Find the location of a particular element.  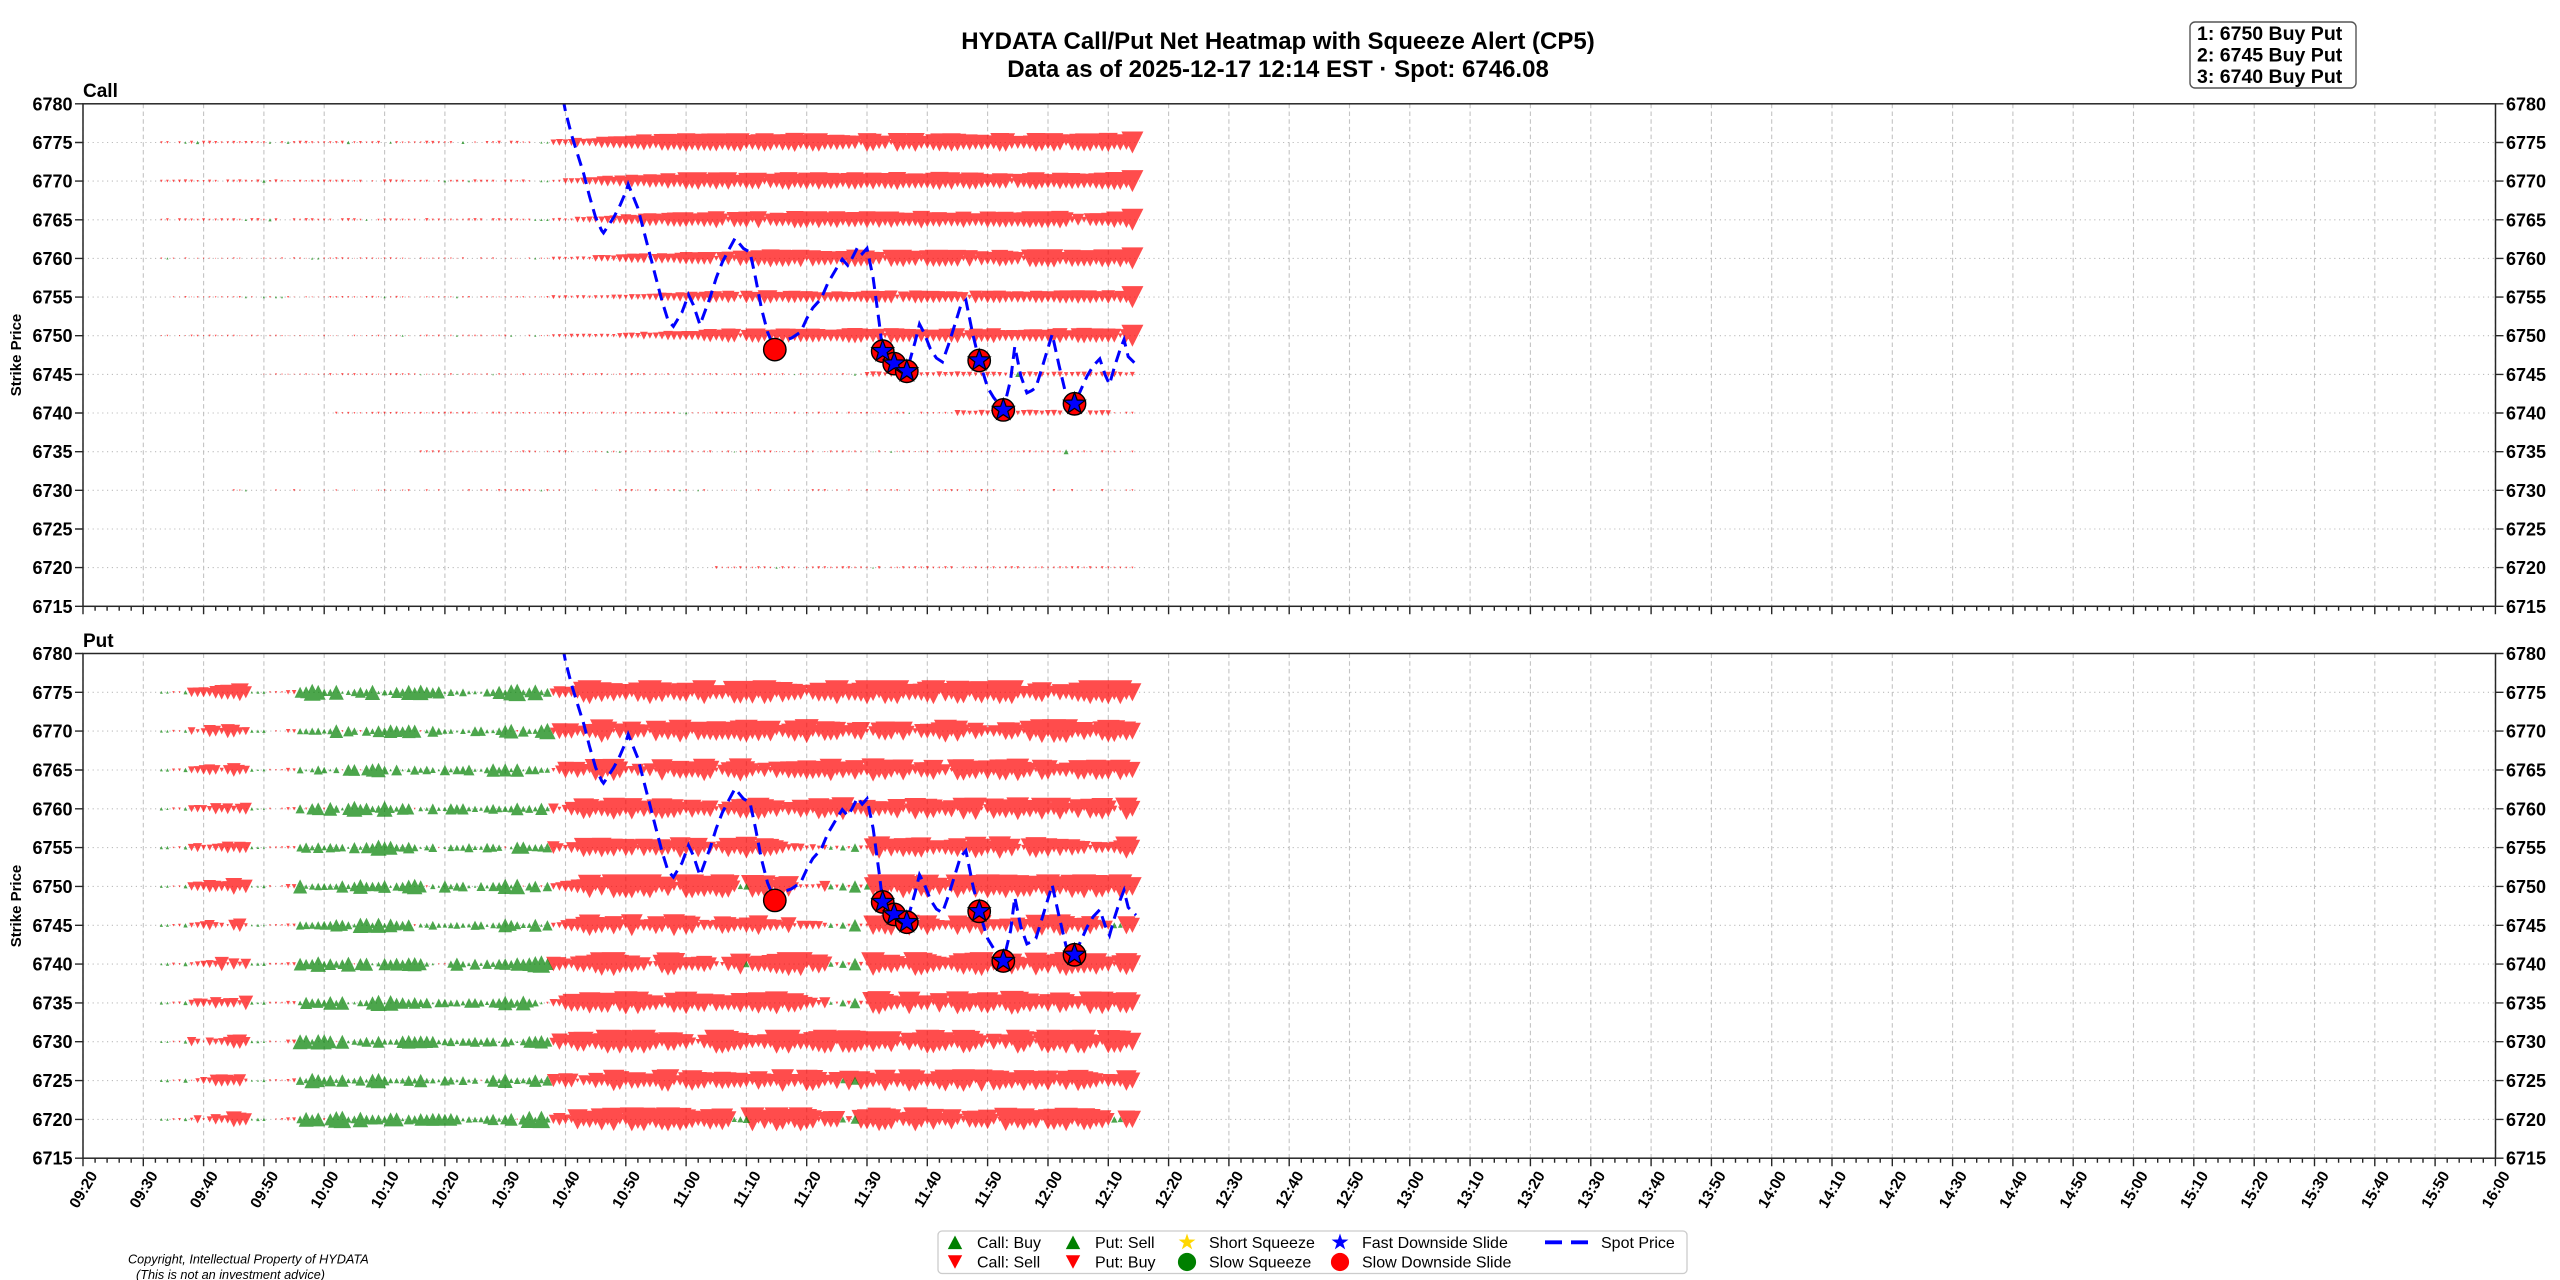

svg-text: 15:00 is located at coordinates (2134, 1190).